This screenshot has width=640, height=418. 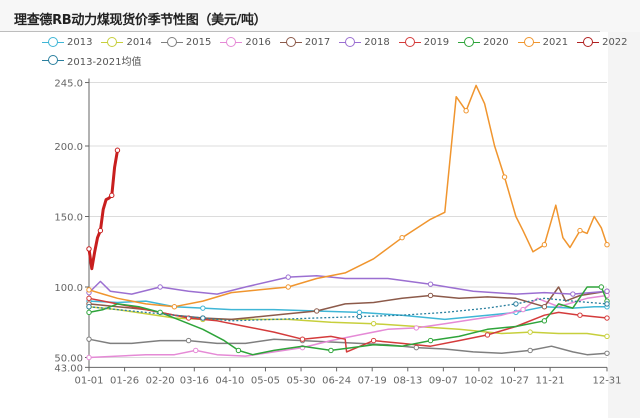 I want to click on legend-item-2013: 2013, so click(x=67, y=42).